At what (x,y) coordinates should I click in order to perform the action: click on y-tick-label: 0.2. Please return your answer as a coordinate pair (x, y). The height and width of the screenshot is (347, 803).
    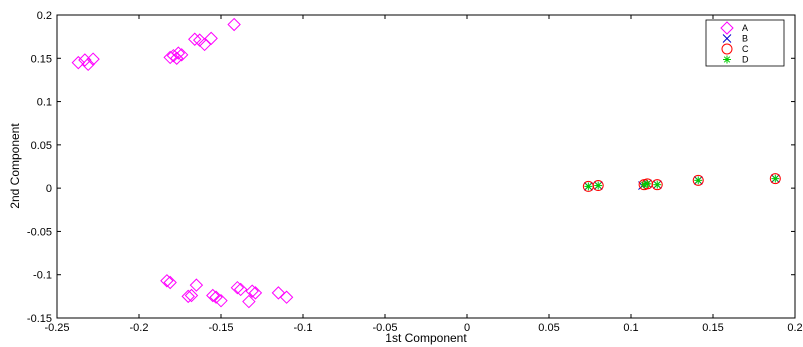
    Looking at the image, I should click on (44, 16).